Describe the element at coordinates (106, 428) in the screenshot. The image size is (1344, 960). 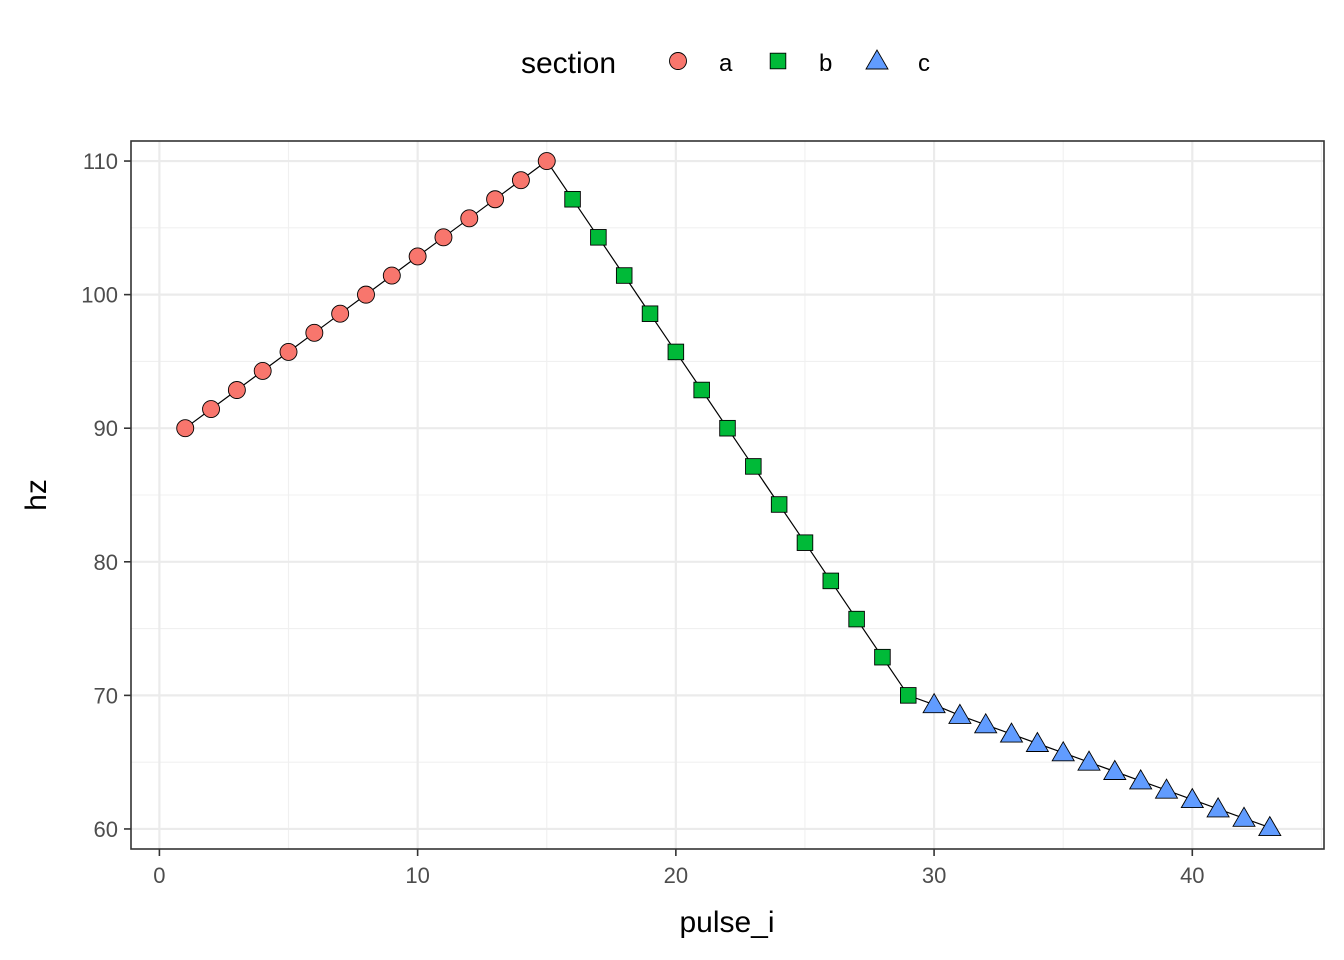
I see `y-tick-label: 90` at that location.